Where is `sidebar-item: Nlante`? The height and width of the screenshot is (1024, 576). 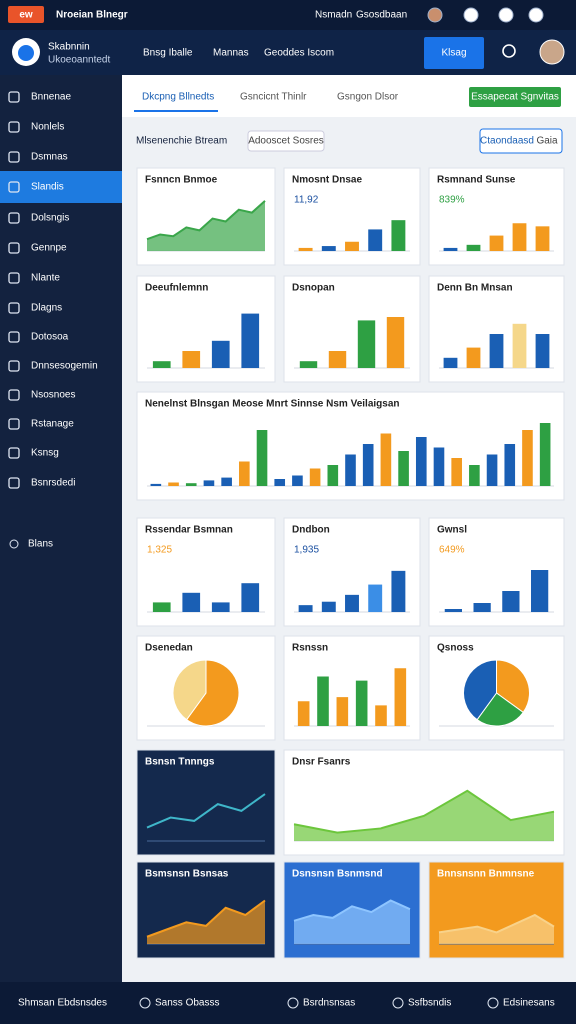
sidebar-item: Nlante is located at coordinates (45, 278).